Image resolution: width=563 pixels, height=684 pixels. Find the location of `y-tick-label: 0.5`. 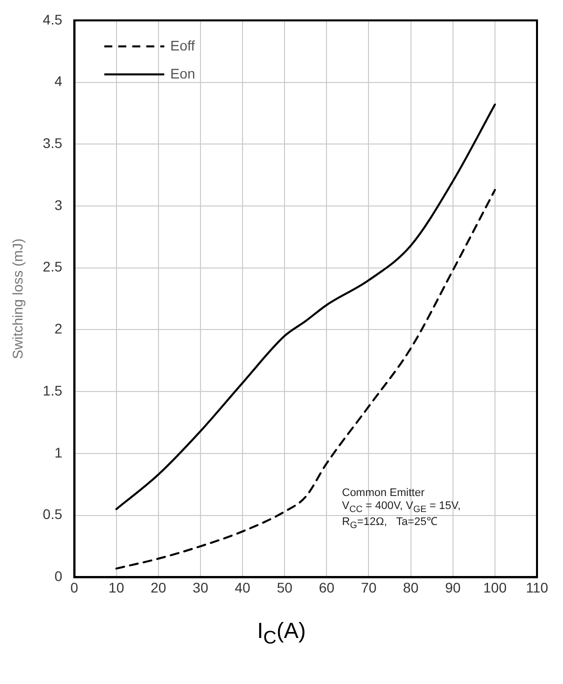

y-tick-label: 0.5 is located at coordinates (52, 514).